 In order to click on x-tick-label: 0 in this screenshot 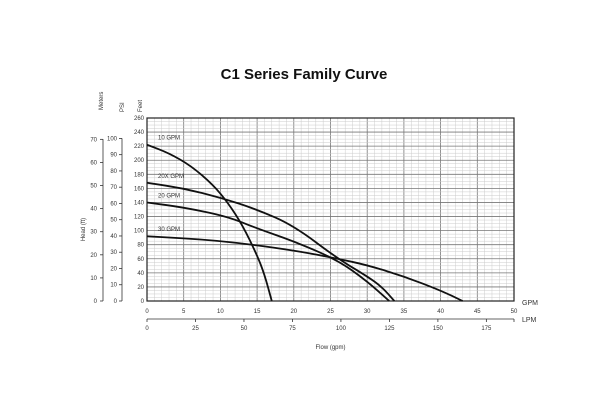, I will do `click(147, 312)`.